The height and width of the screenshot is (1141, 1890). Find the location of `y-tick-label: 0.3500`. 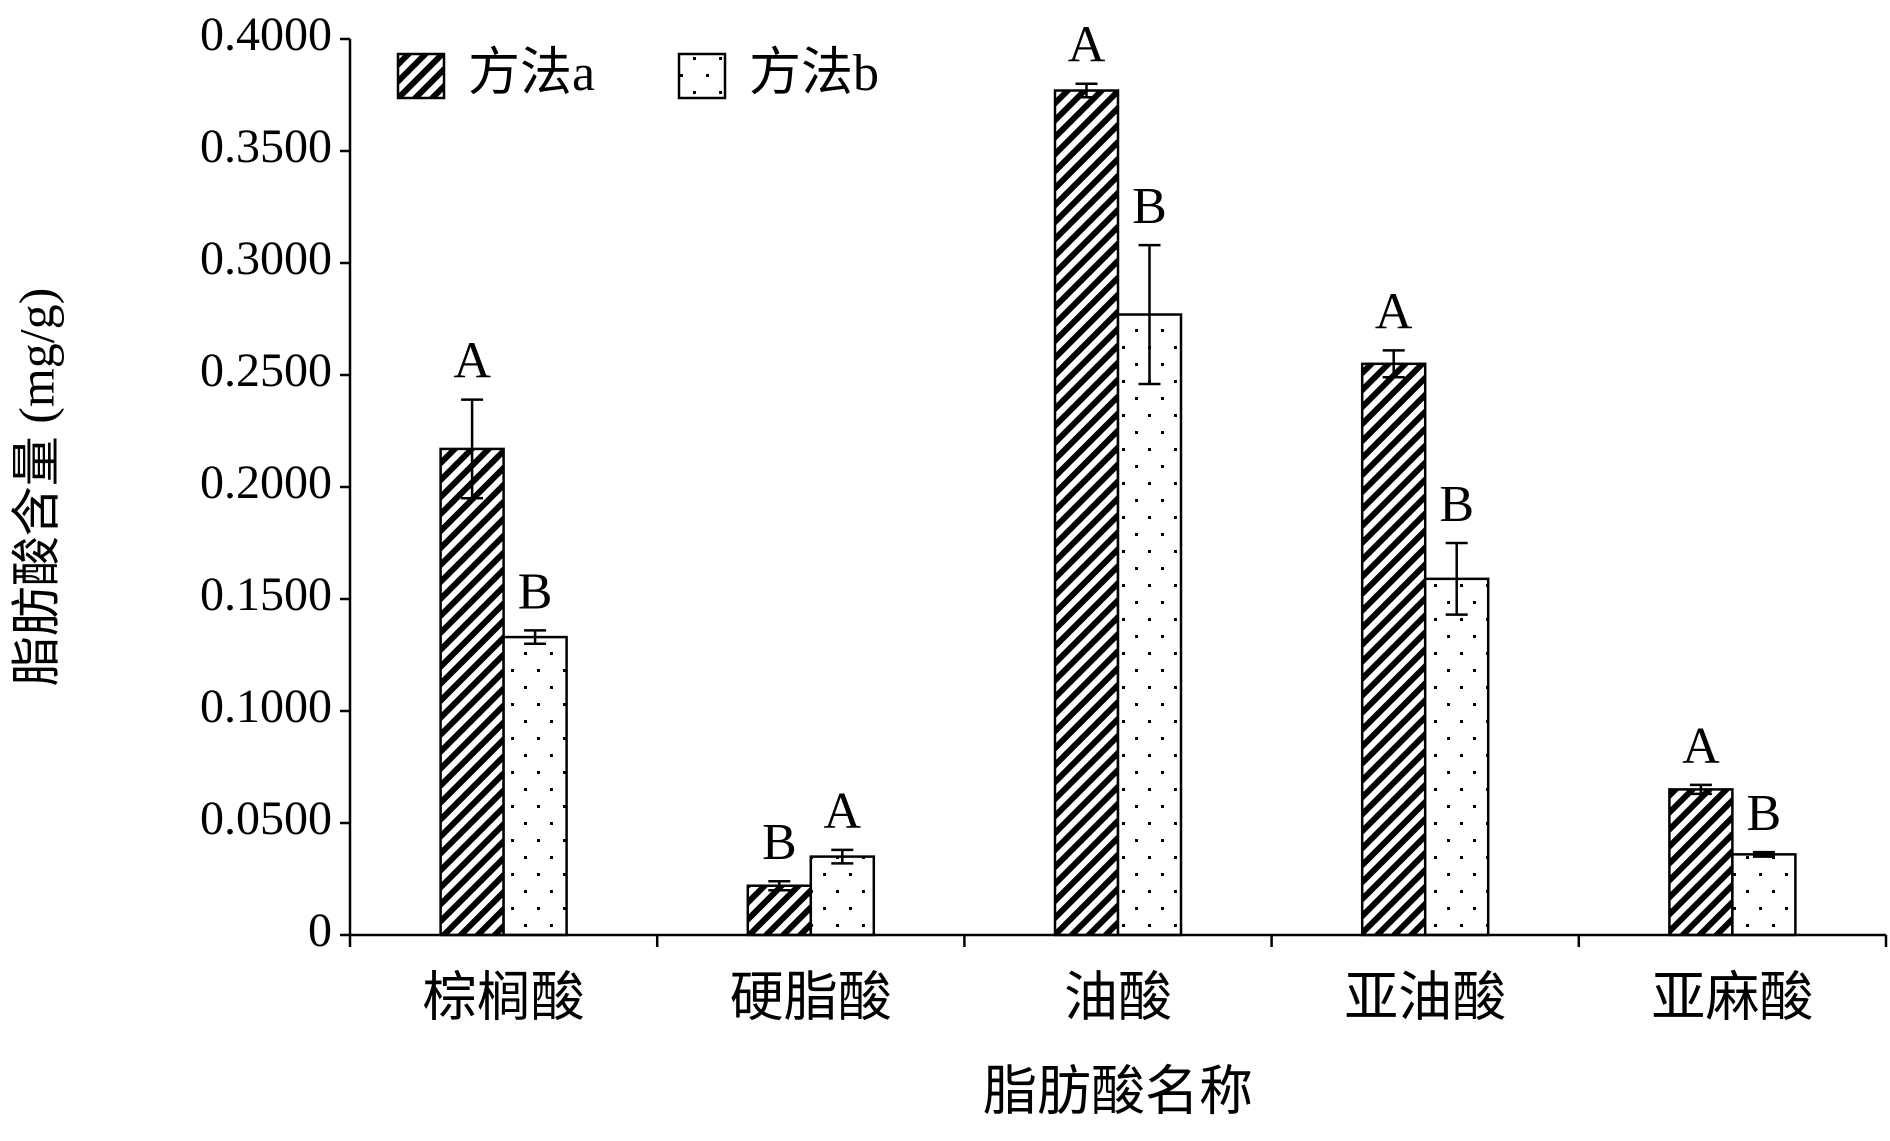

y-tick-label: 0.3500 is located at coordinates (266, 146).